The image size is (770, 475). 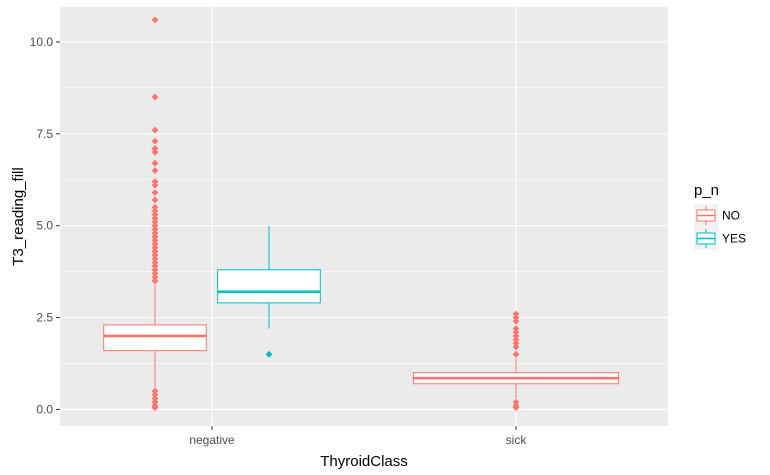 I want to click on x-tick-label: negative, so click(x=212, y=440).